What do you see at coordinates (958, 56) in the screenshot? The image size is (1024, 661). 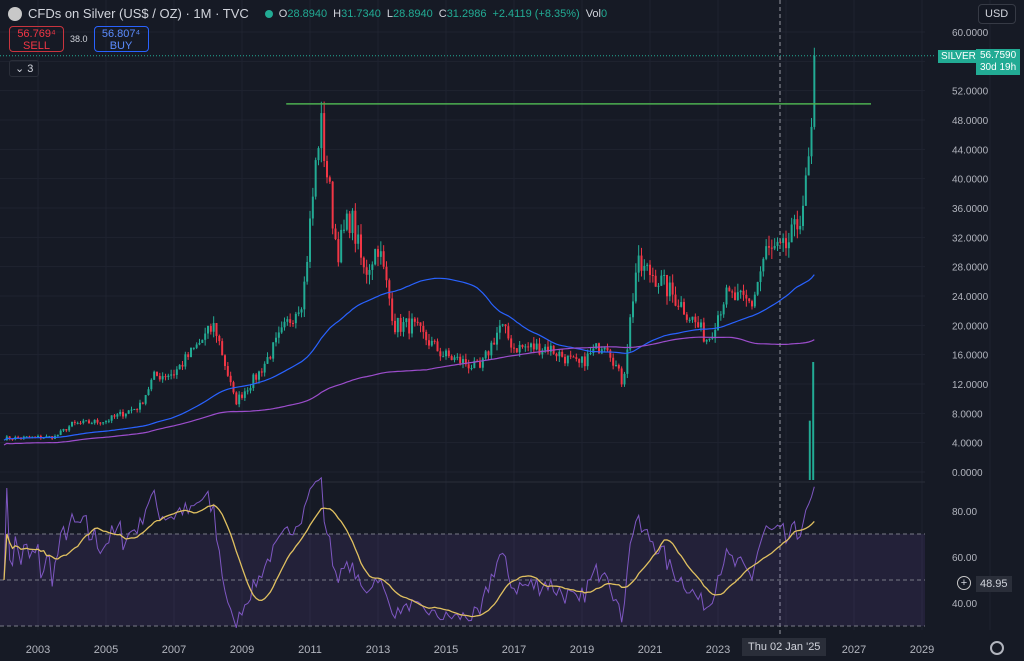 I see `symbol-price-tag: SILVER` at bounding box center [958, 56].